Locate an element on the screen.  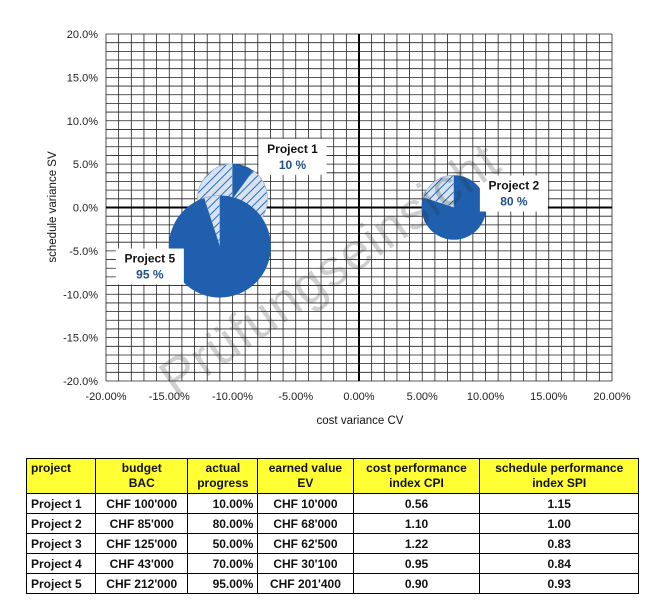
x-tick-label: 20.00% is located at coordinates (612, 397).